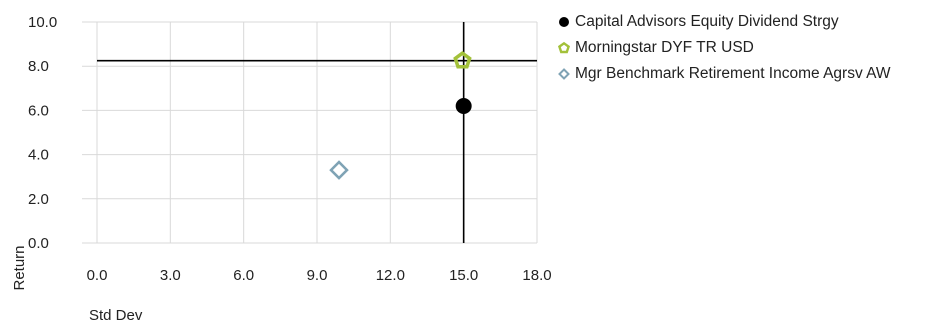  Describe the element at coordinates (42, 22) in the screenshot. I see `y-tick-label: 10.0` at that location.